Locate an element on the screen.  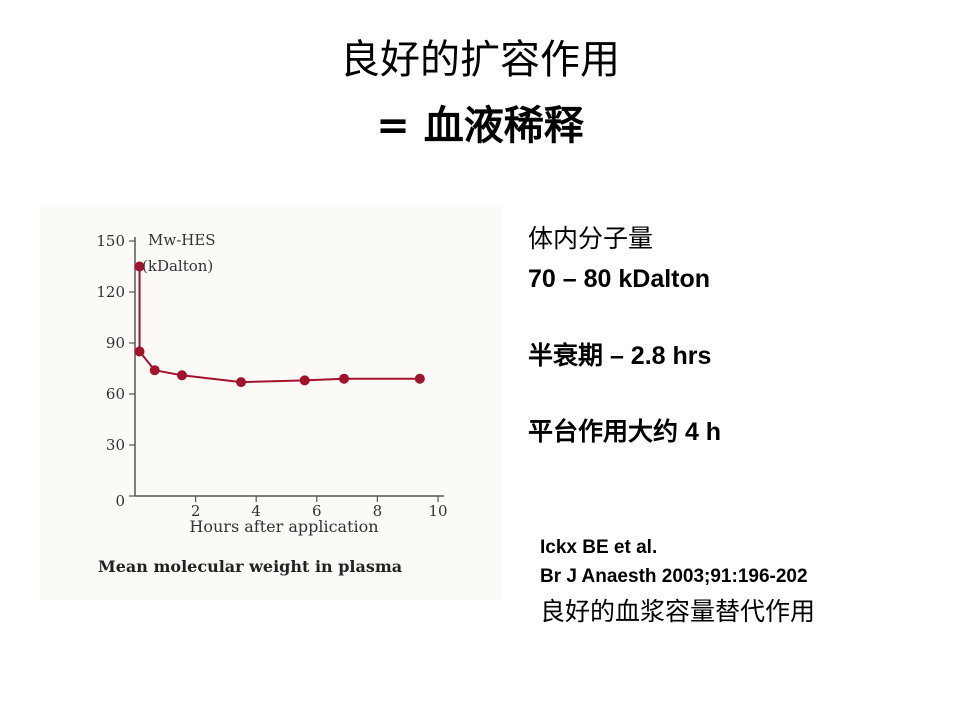
y-tick-label: 90 is located at coordinates (115, 343).